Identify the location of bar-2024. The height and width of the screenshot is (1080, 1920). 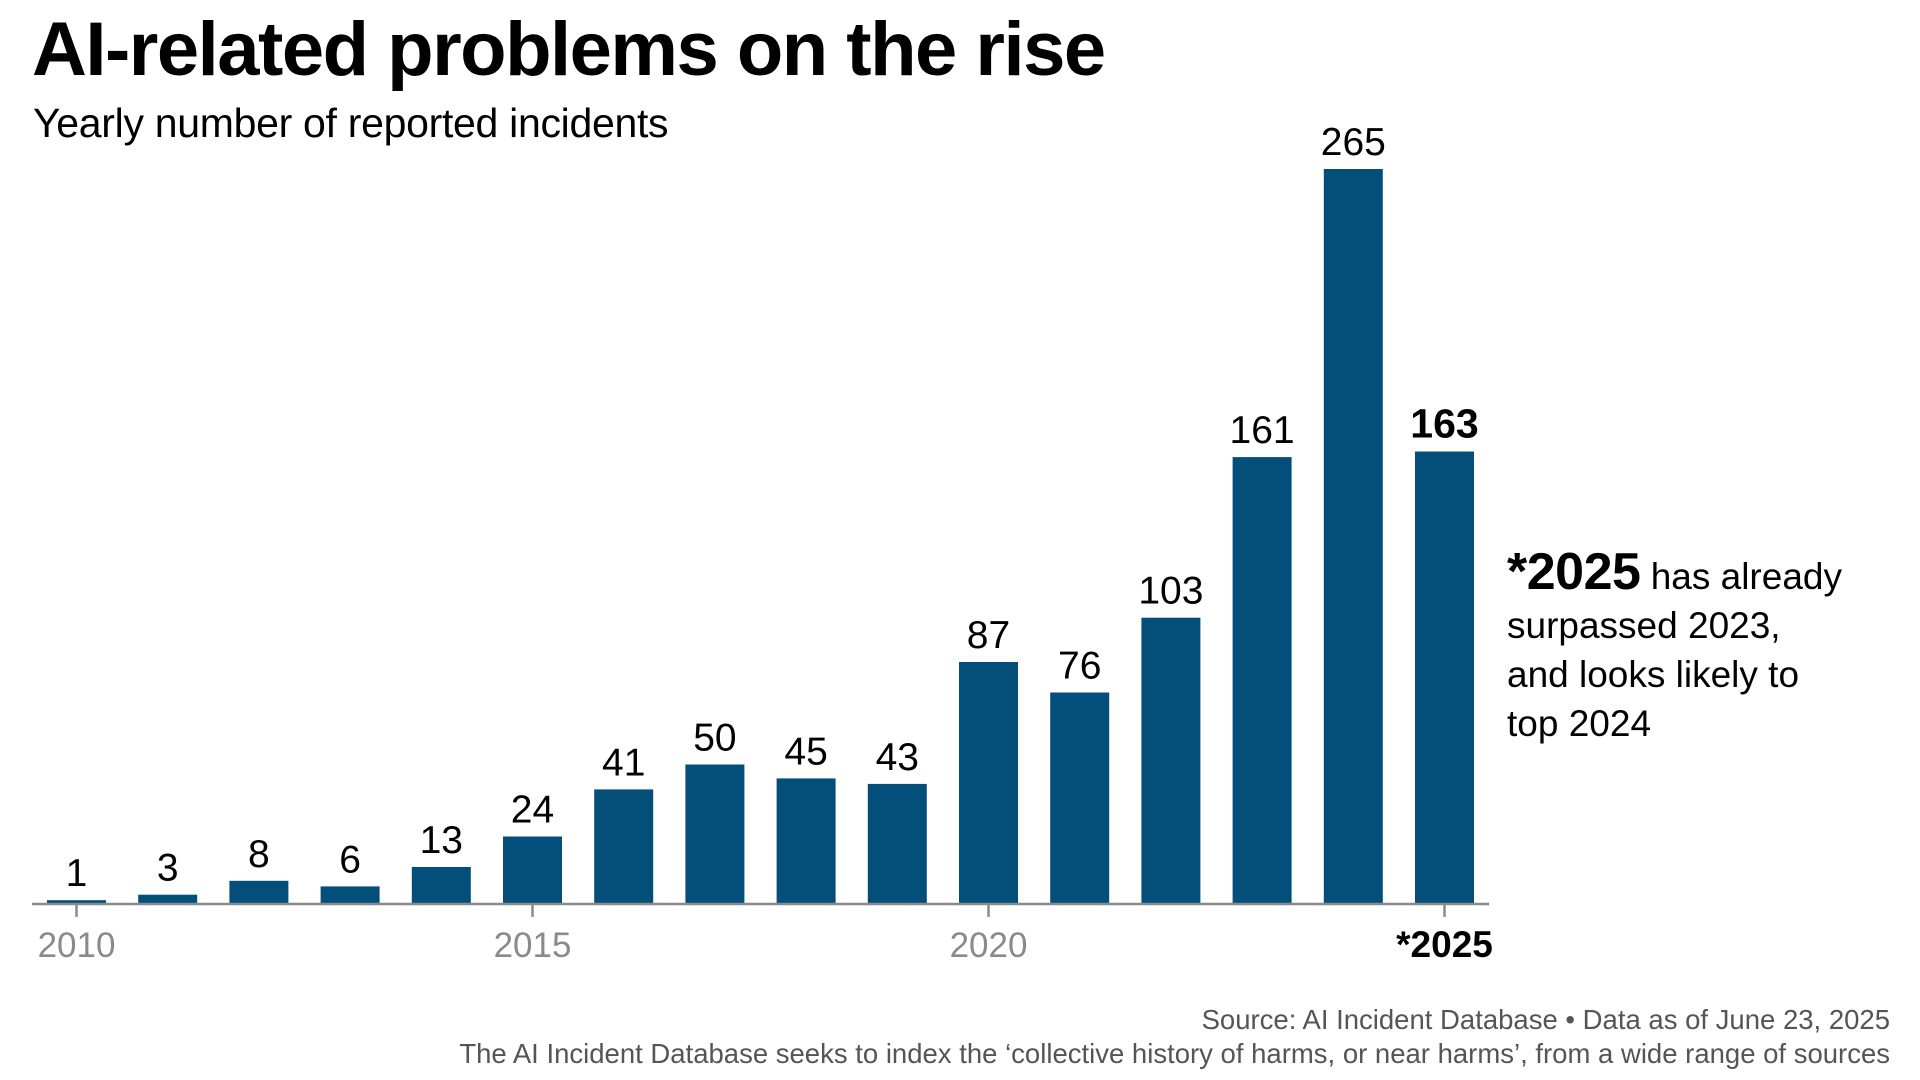
(1353, 536).